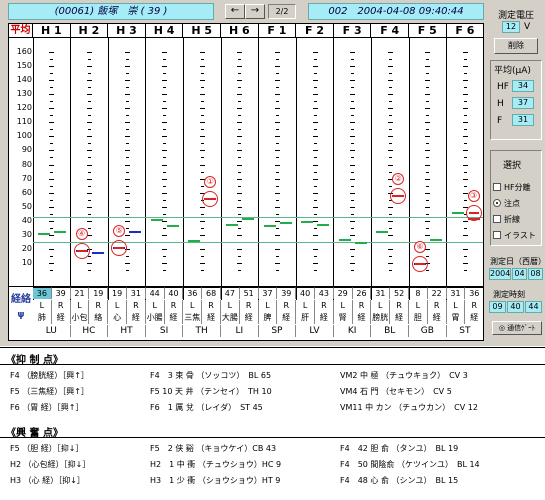  What do you see at coordinates (398, 179) in the screenshot?
I see `marker-number: ②` at bounding box center [398, 179].